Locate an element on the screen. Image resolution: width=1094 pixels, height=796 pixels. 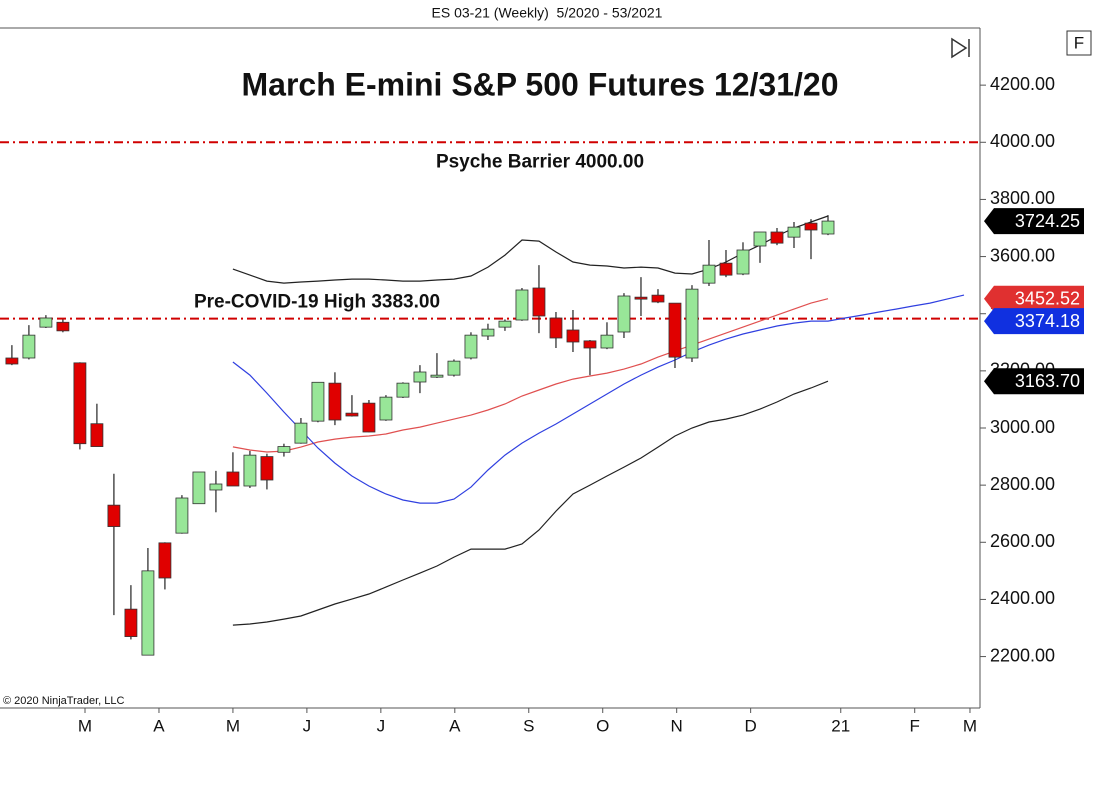
y-tick-label: 3000.00 is located at coordinates (1022, 427).